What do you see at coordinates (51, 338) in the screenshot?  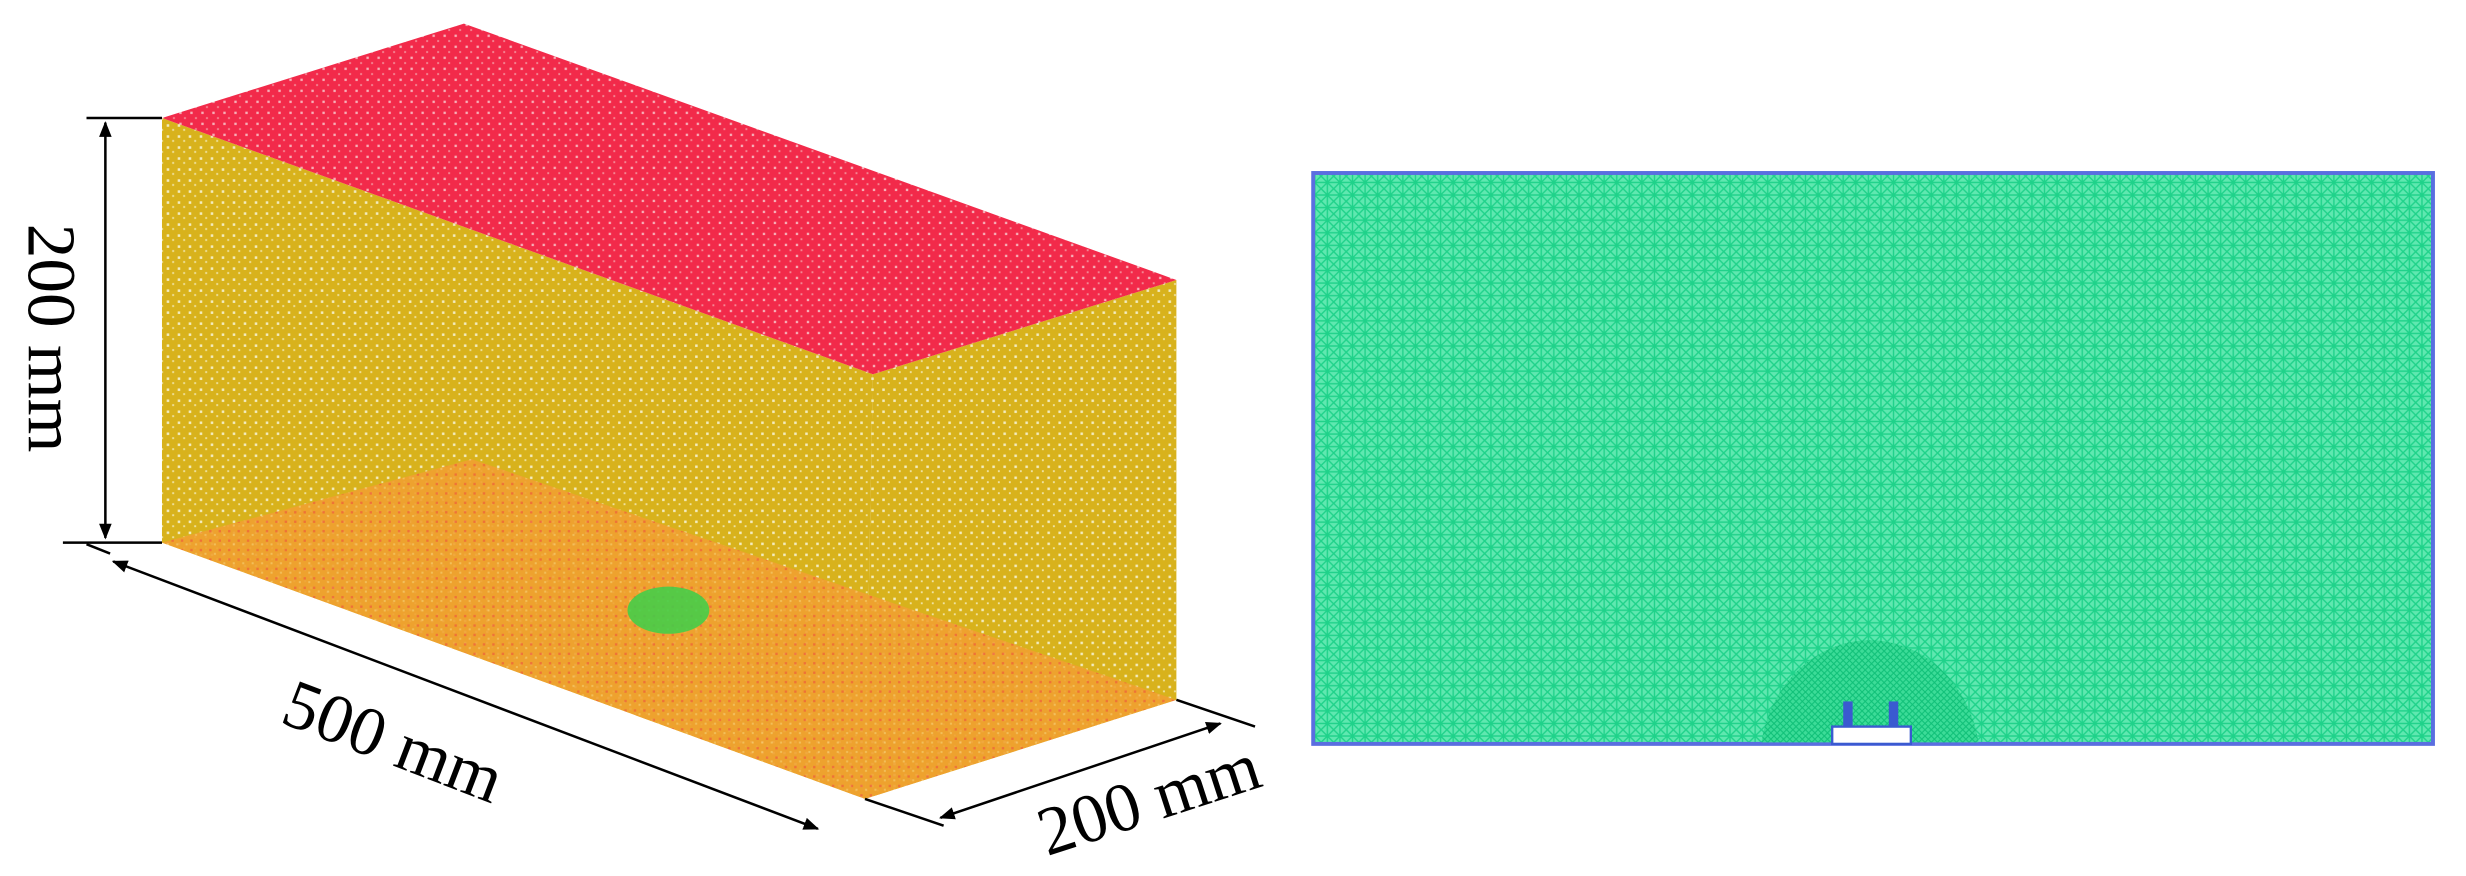 I see `height-label: 200 mm` at bounding box center [51, 338].